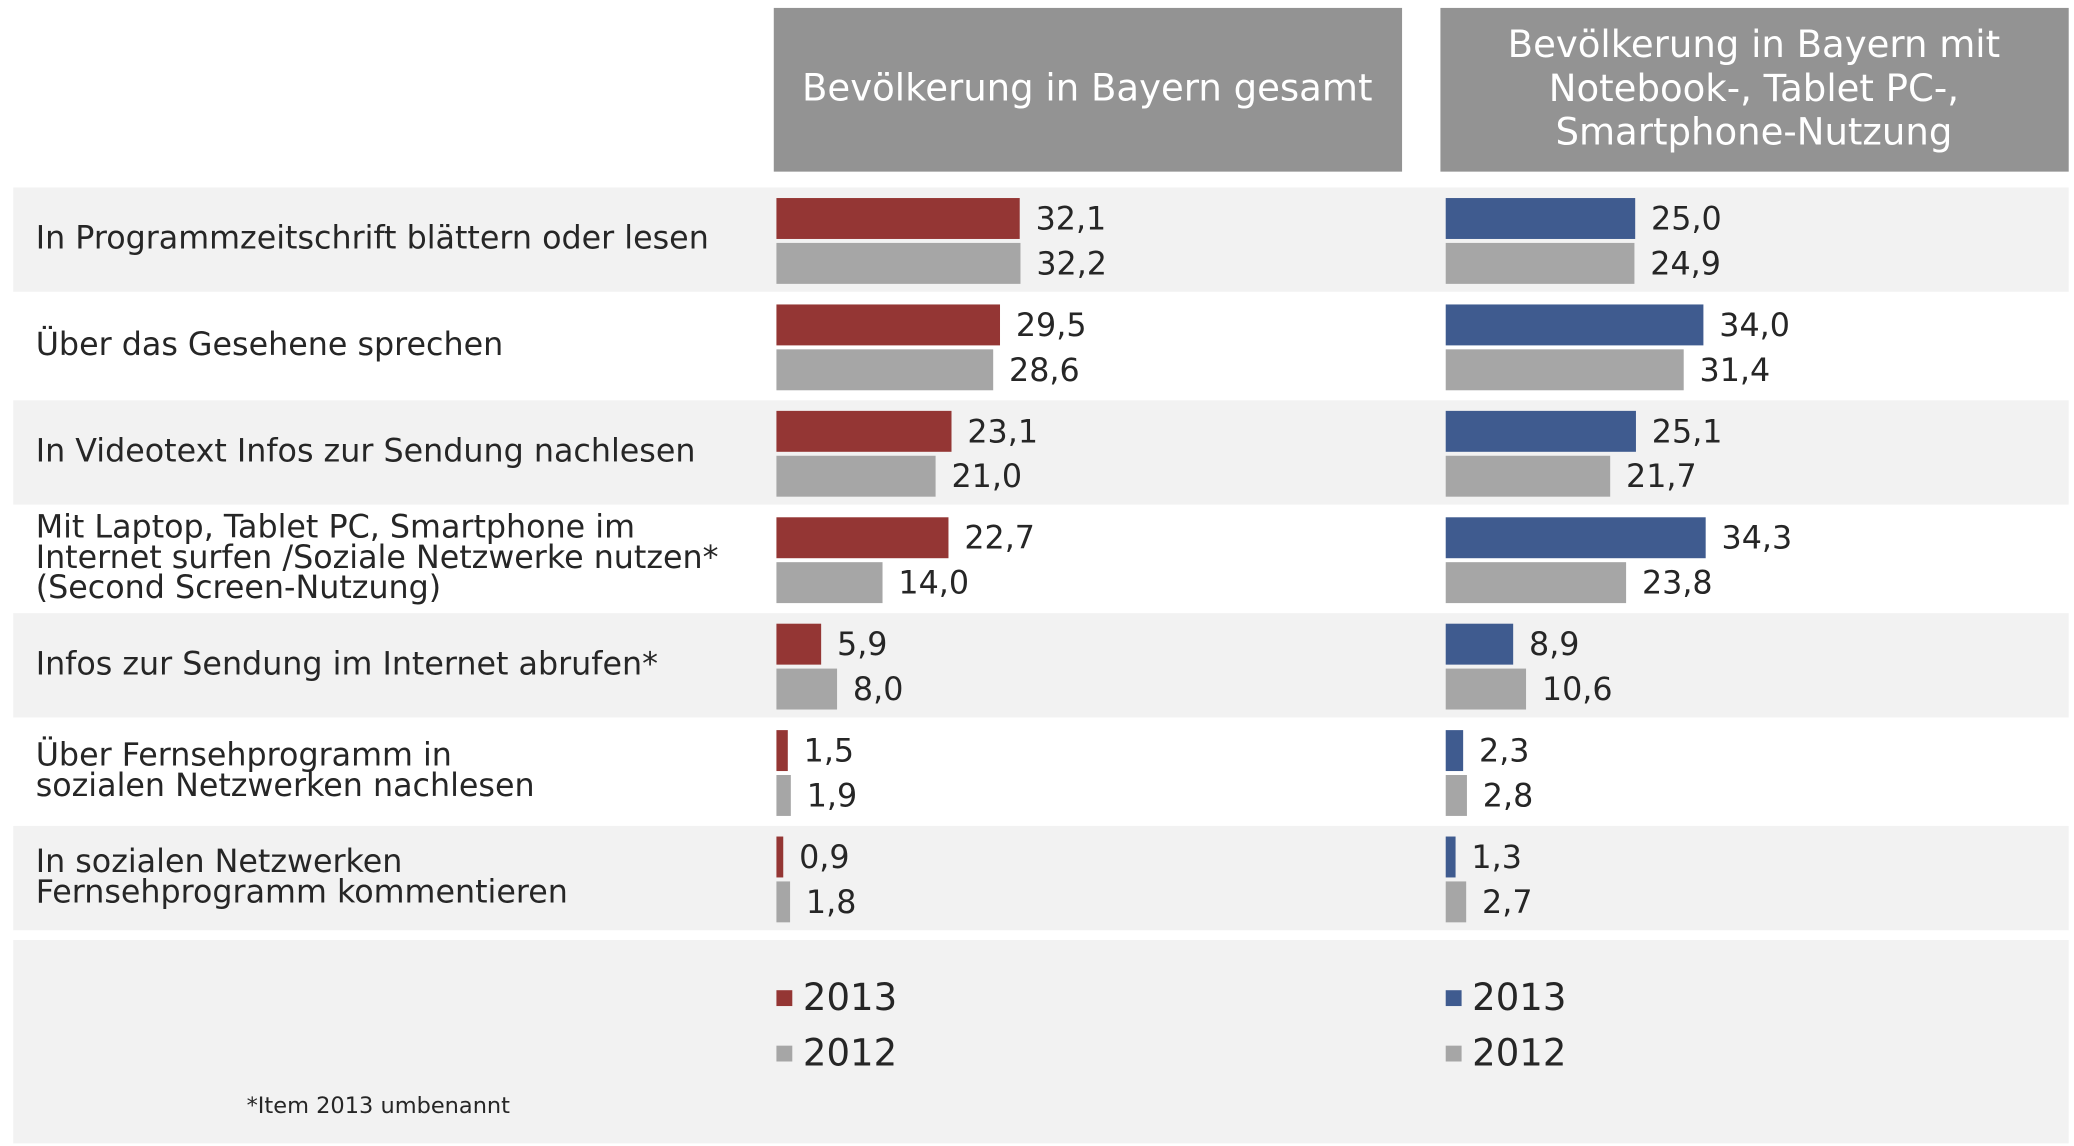 The width and height of the screenshot is (2074, 1146). What do you see at coordinates (933, 584) in the screenshot?
I see `value-label: 14,0` at bounding box center [933, 584].